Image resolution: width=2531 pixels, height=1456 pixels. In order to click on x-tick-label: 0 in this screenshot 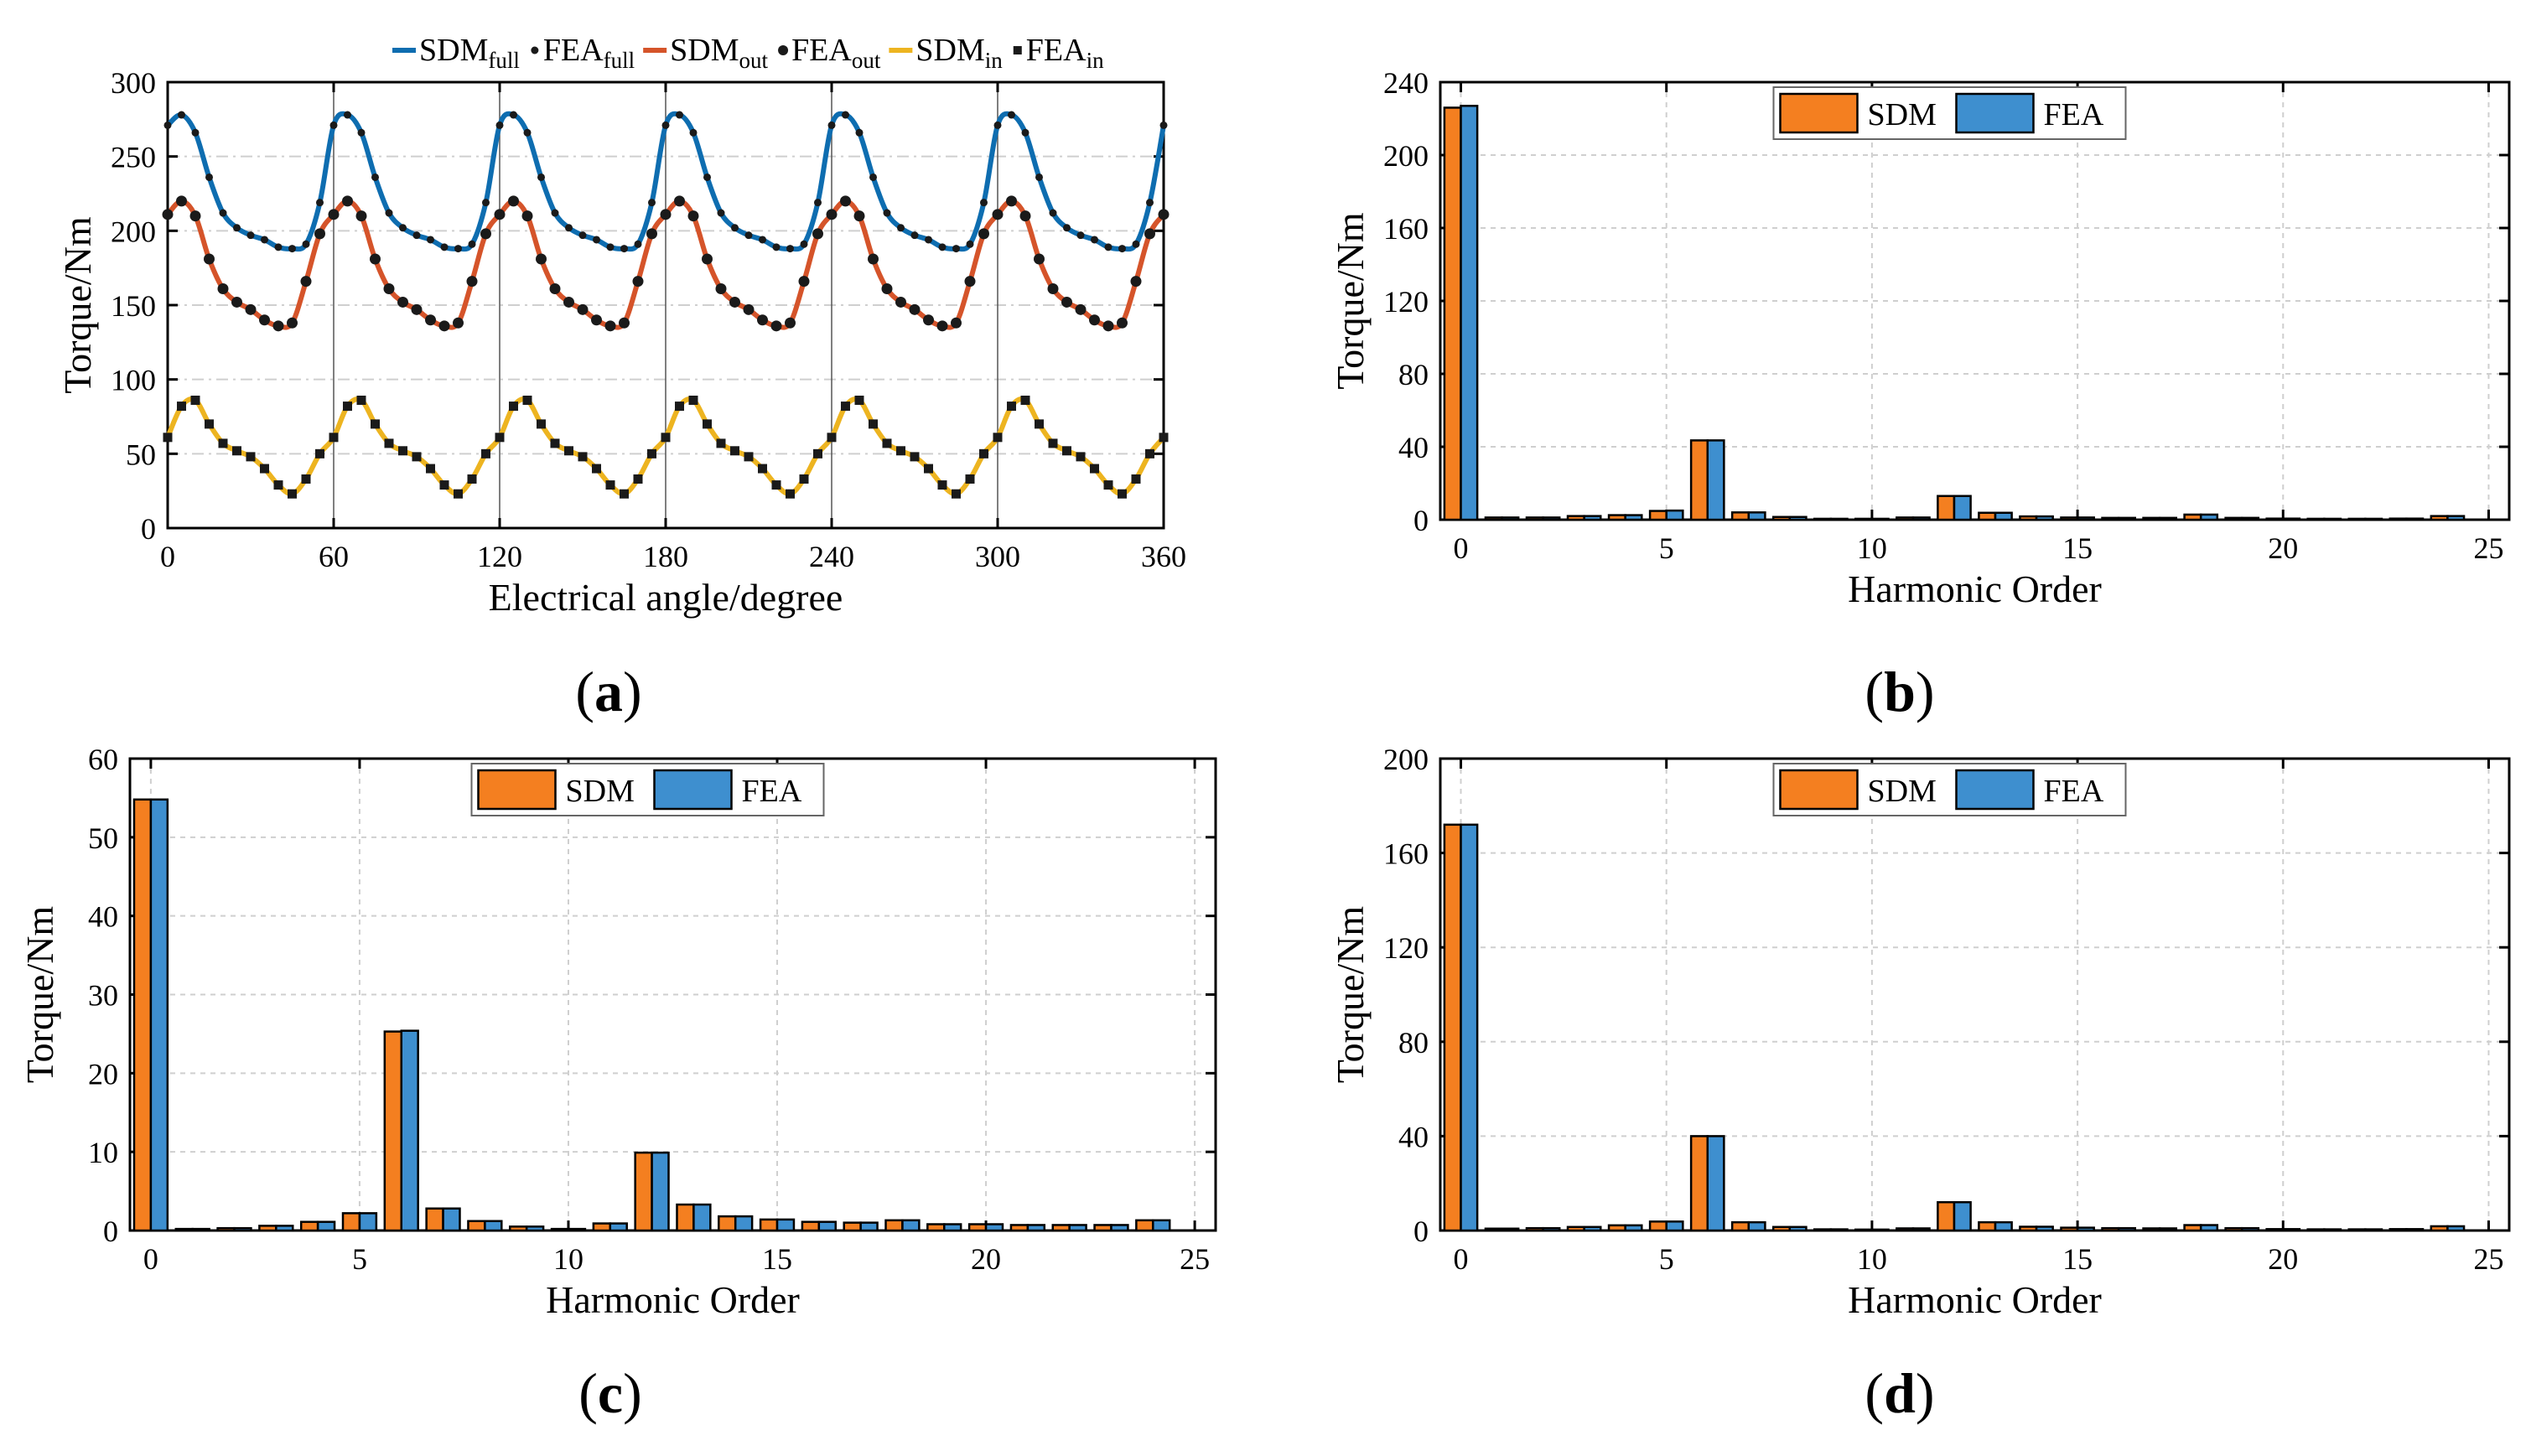, I will do `click(1461, 548)`.